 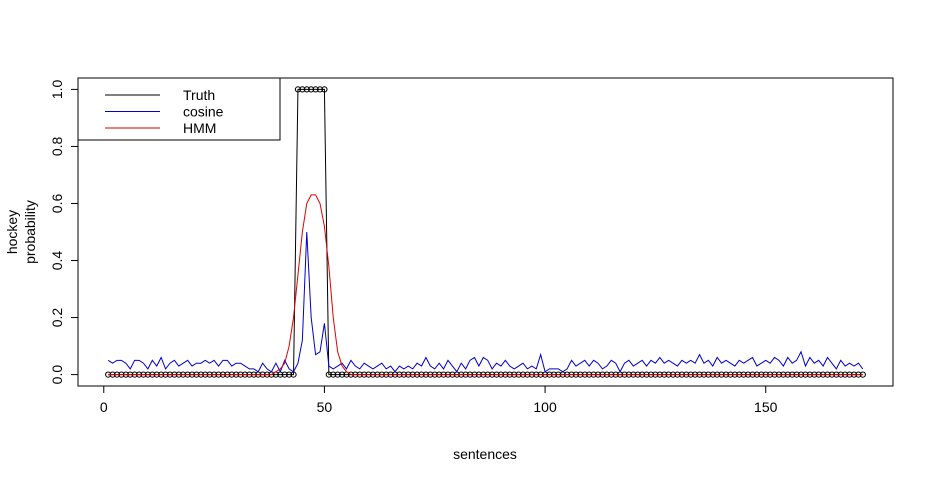 What do you see at coordinates (104, 407) in the screenshot?
I see `x-tick-label: 0` at bounding box center [104, 407].